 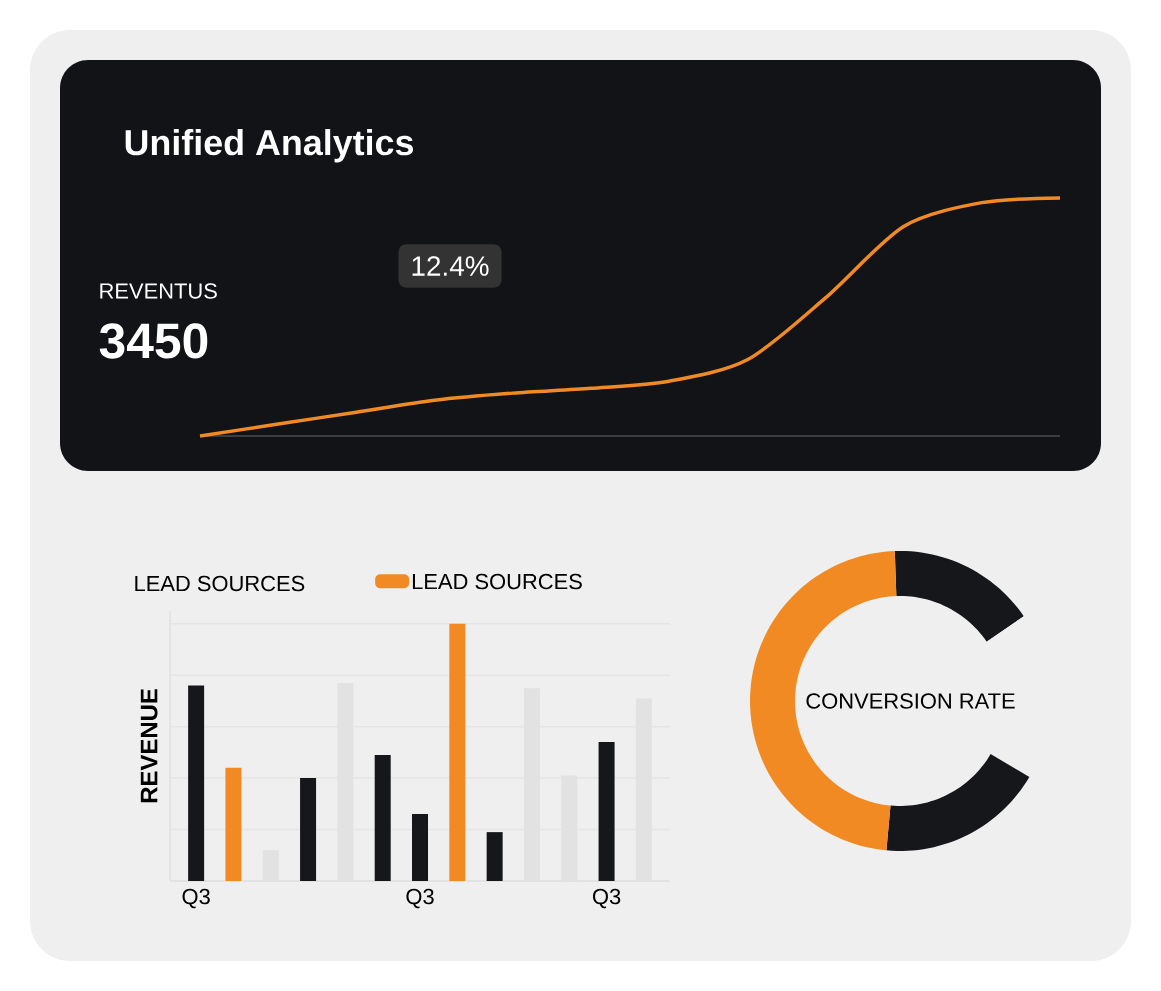 What do you see at coordinates (450, 266) in the screenshot?
I see `annotation: 12.4%` at bounding box center [450, 266].